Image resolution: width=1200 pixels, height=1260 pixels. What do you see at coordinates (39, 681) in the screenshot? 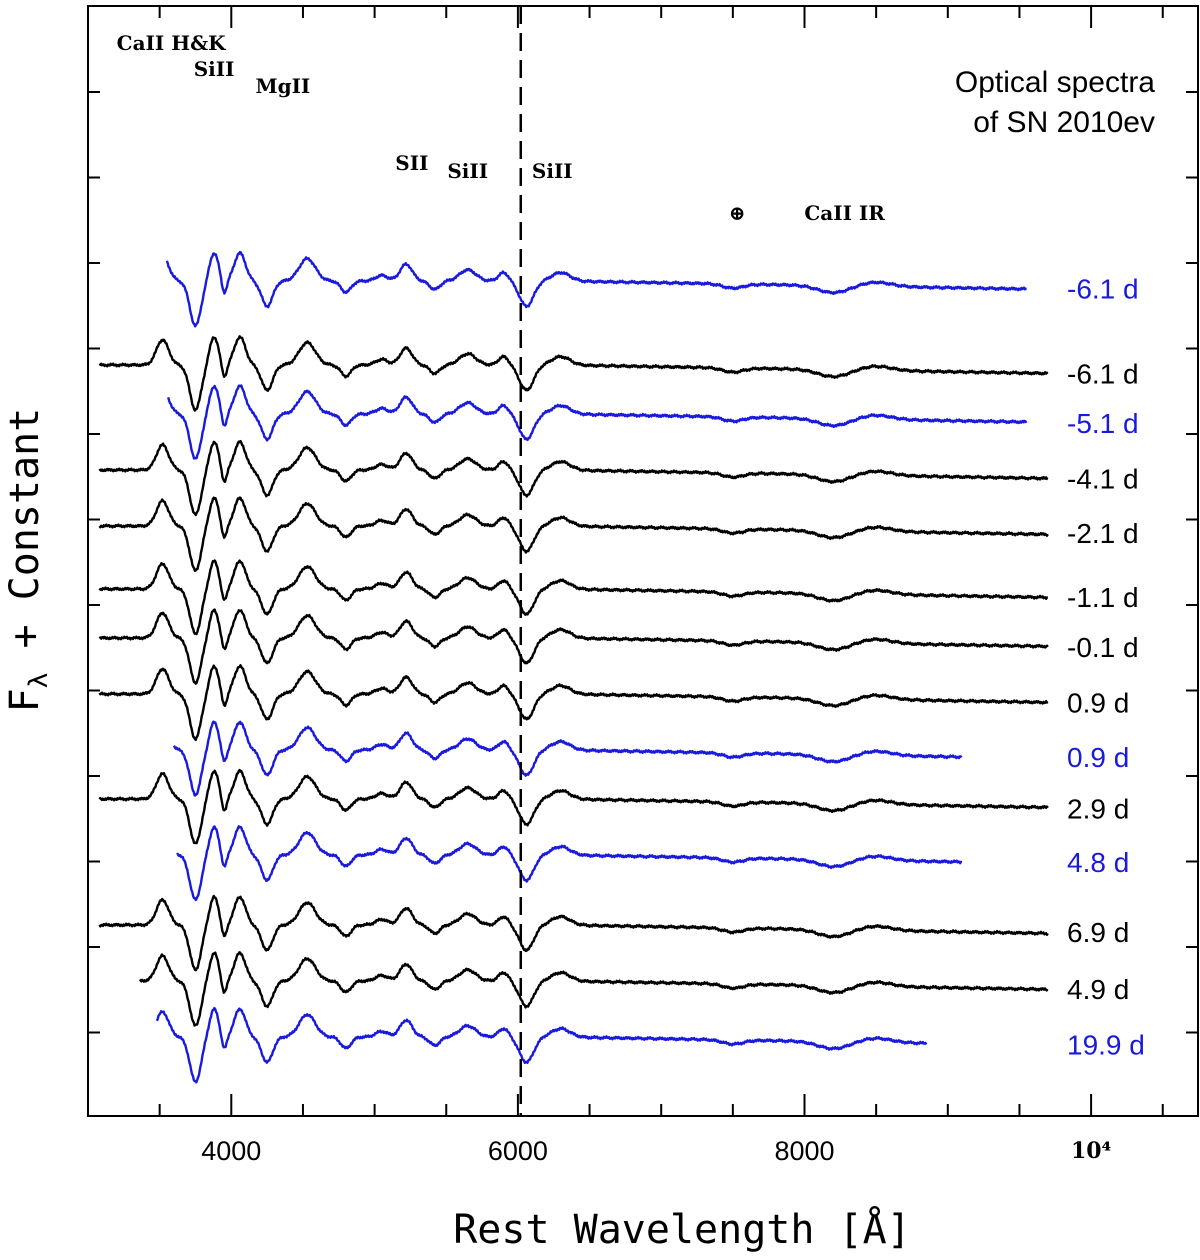
I see `y-axis-title-subscript: λ` at bounding box center [39, 681].